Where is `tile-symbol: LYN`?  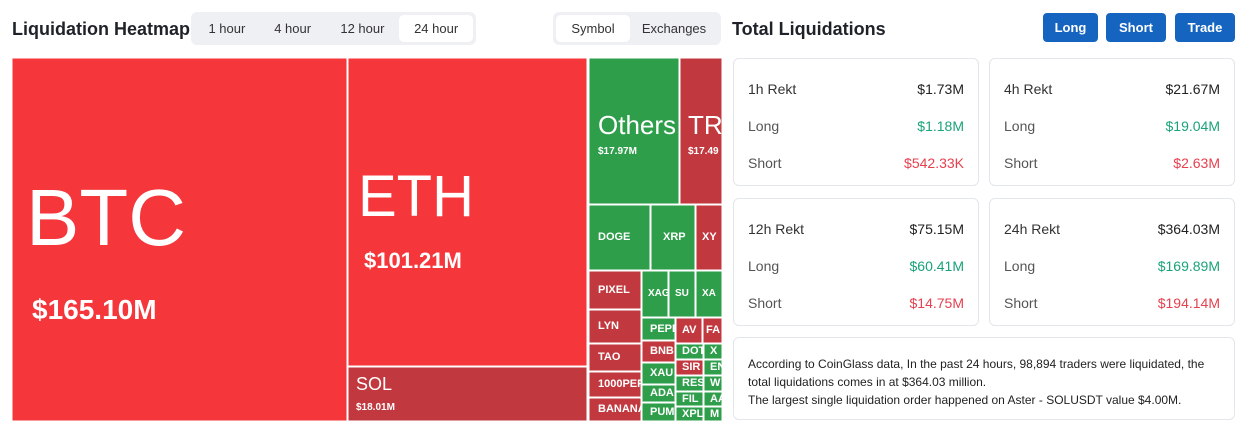 tile-symbol: LYN is located at coordinates (608, 326).